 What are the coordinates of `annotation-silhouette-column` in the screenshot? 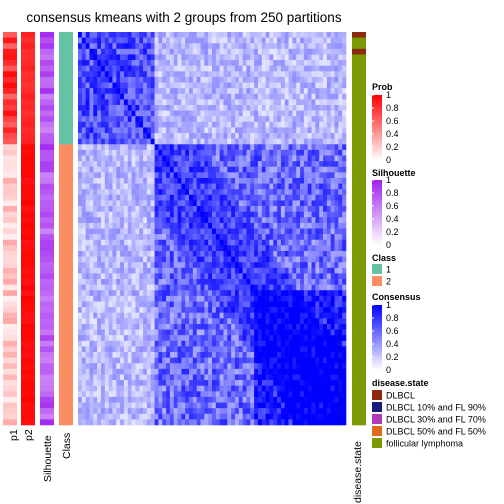 It's located at (47, 229).